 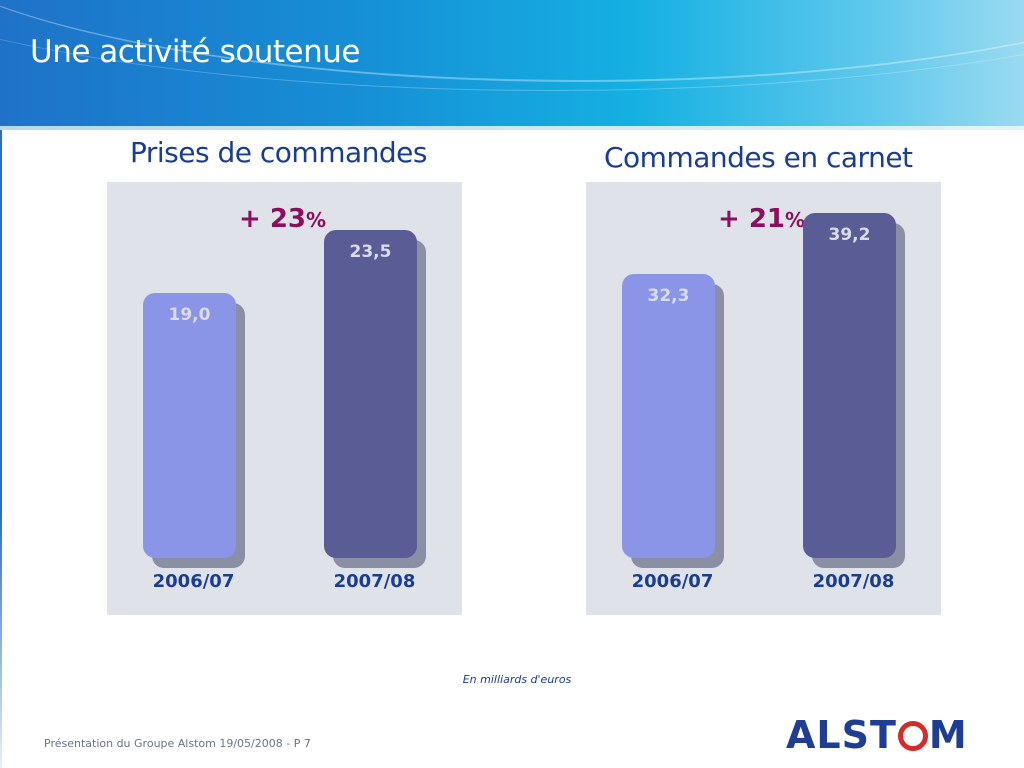 What do you see at coordinates (273, 219) in the screenshot?
I see `growth-value: + 23` at bounding box center [273, 219].